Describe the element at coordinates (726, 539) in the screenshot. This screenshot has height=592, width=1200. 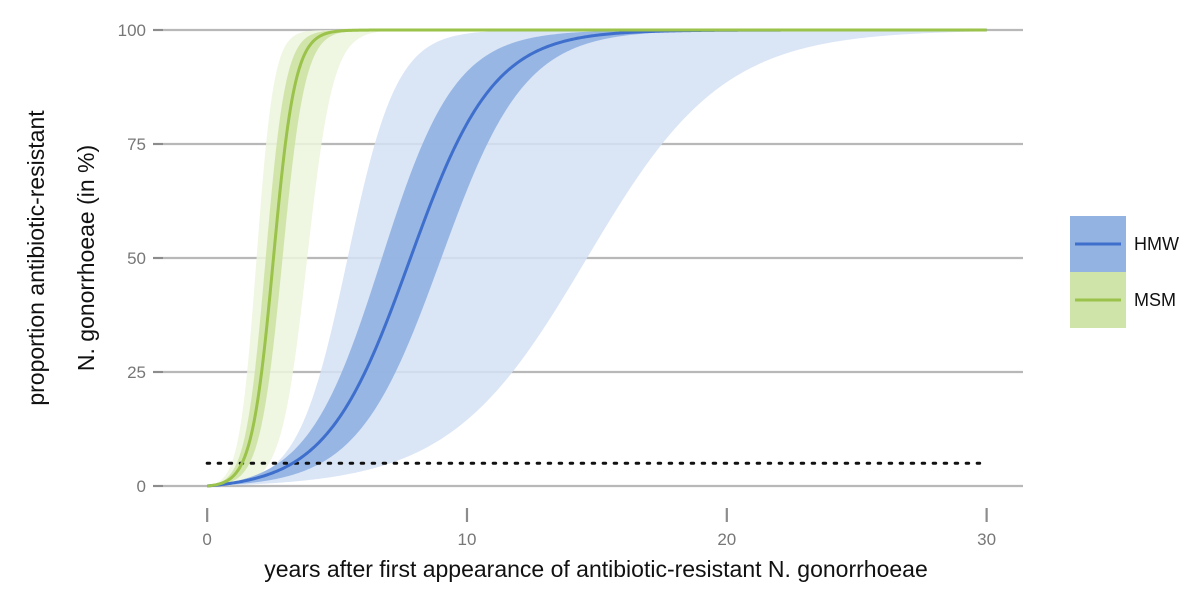
I see `x-tick-label: 20` at that location.